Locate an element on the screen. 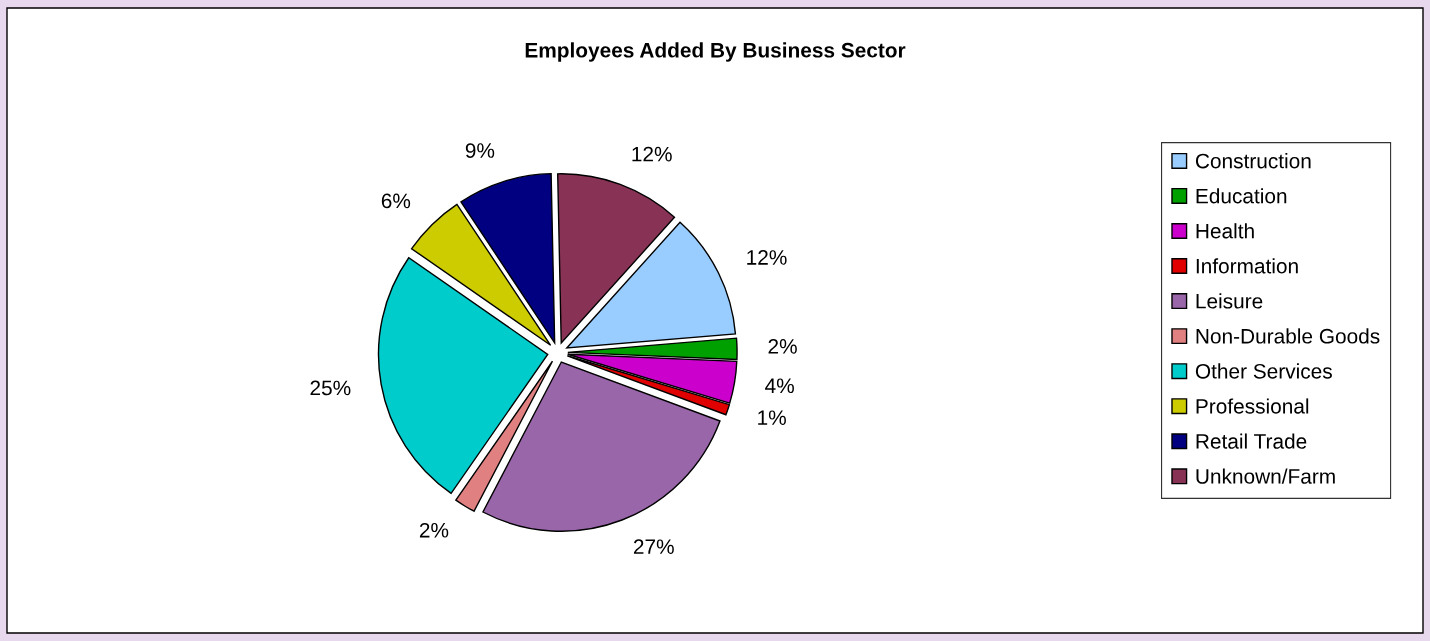 The image size is (1430, 641). legend-label: Professional is located at coordinates (1252, 406).